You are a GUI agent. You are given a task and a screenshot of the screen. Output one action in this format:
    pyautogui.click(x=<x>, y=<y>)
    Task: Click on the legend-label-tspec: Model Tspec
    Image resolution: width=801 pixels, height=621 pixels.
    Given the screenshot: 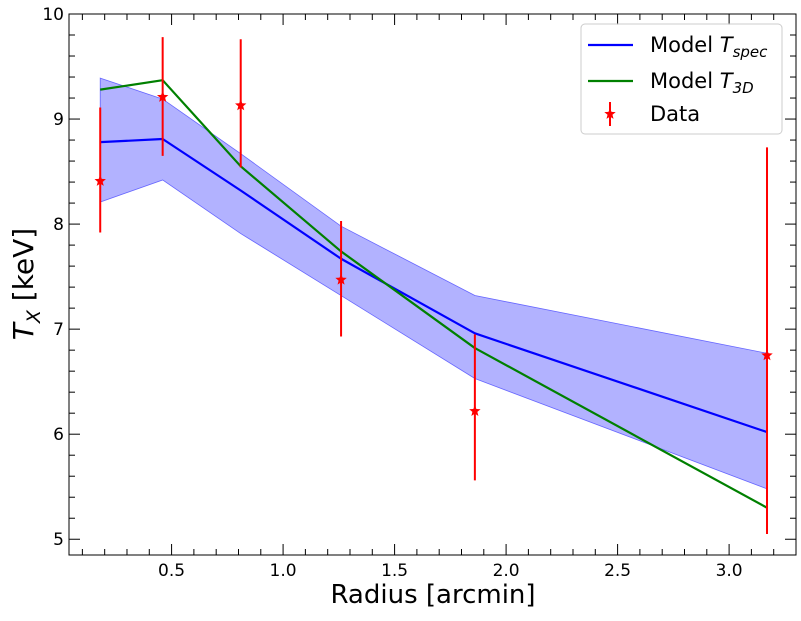 What is the action you would take?
    pyautogui.click(x=709, y=47)
    